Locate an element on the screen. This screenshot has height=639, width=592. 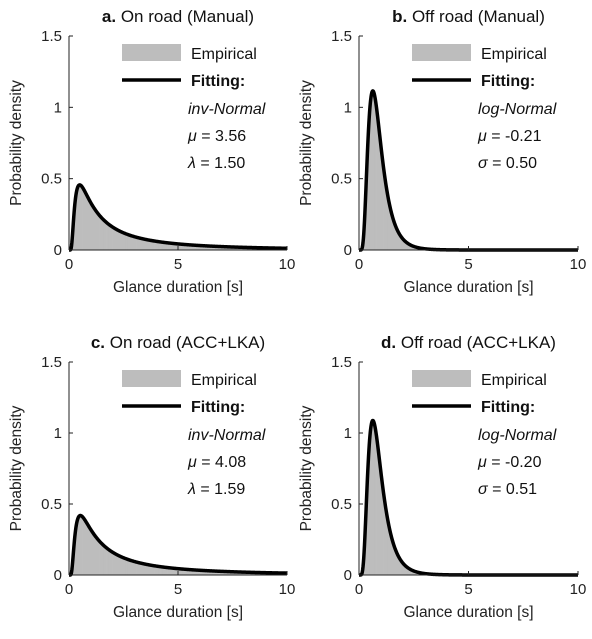
panel-title-text: Off road (Manual) is located at coordinates (476, 16).